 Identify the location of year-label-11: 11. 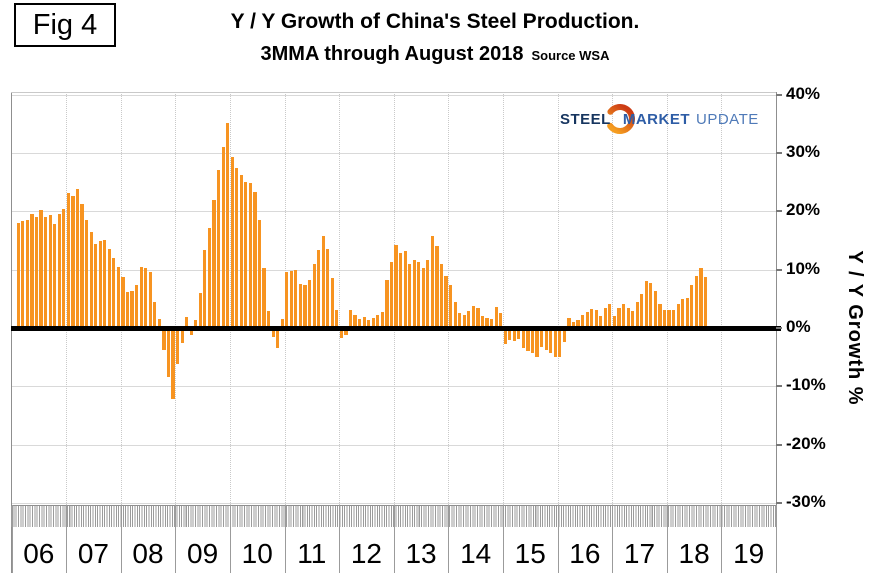
(312, 553).